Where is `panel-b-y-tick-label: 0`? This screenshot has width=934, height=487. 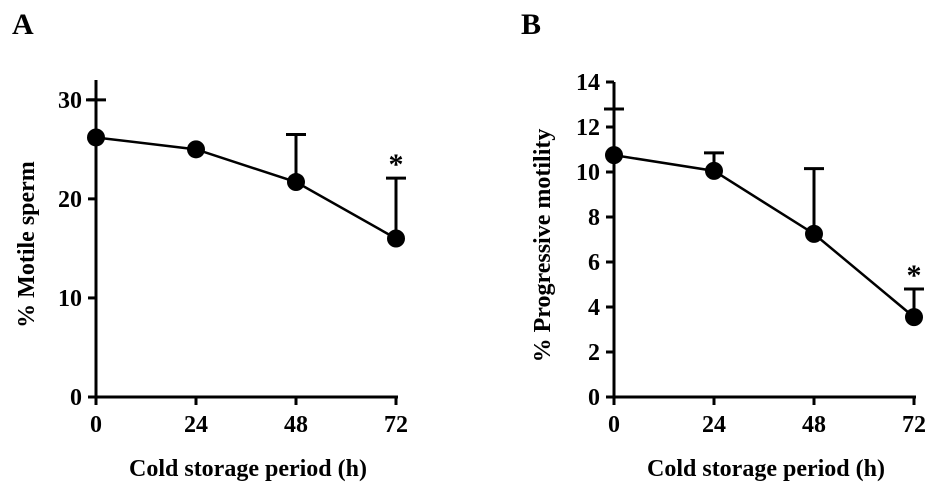
panel-b-y-tick-label: 0 is located at coordinates (594, 398).